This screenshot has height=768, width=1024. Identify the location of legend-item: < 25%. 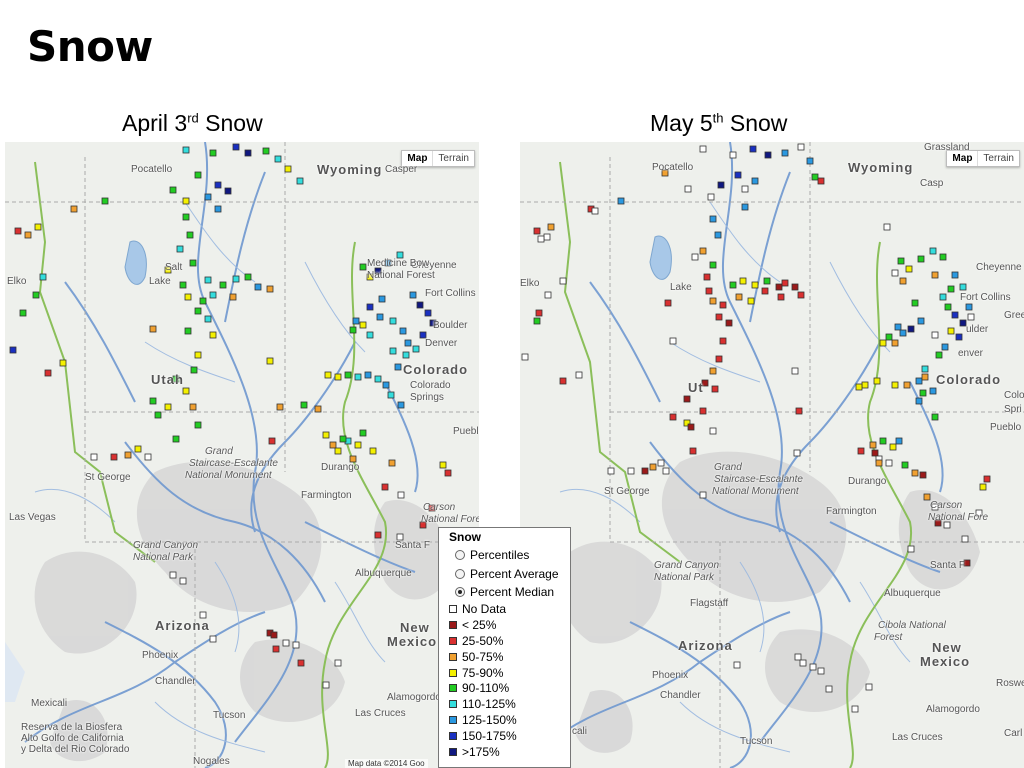
(504, 625).